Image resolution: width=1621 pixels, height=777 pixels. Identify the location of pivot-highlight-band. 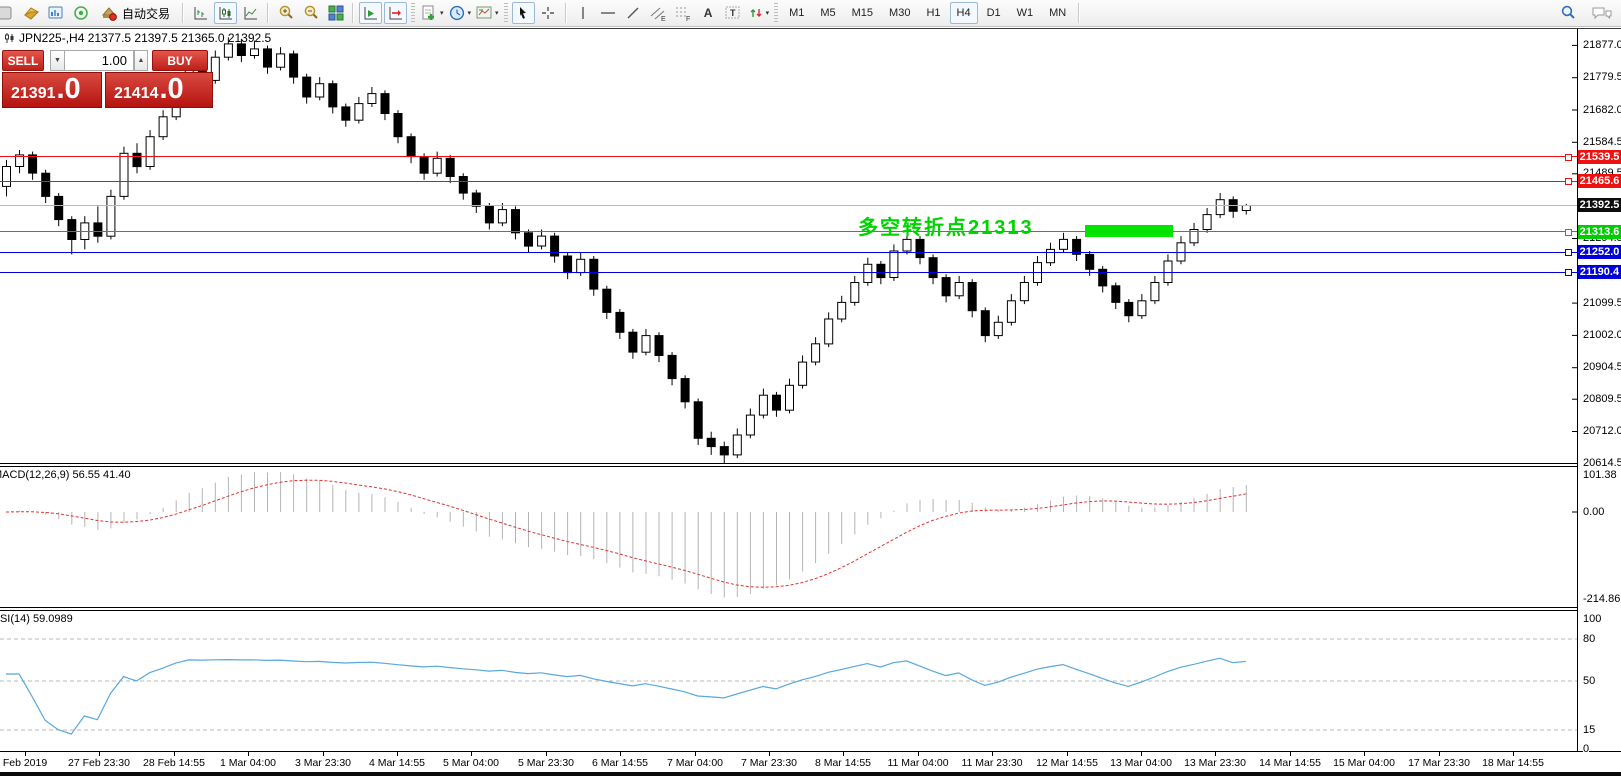
(1129, 231).